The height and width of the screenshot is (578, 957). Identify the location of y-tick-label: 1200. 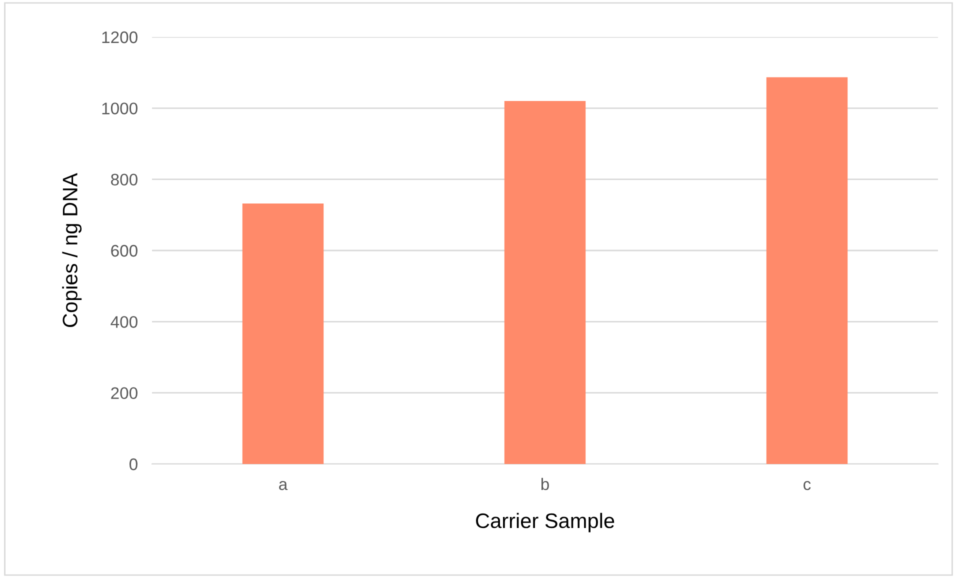
(120, 37).